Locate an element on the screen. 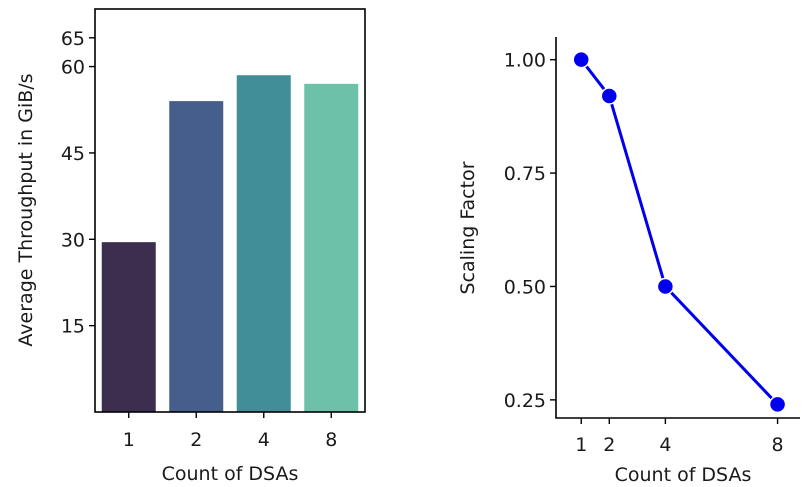  y-tick-label: 0.50 is located at coordinates (525, 287).